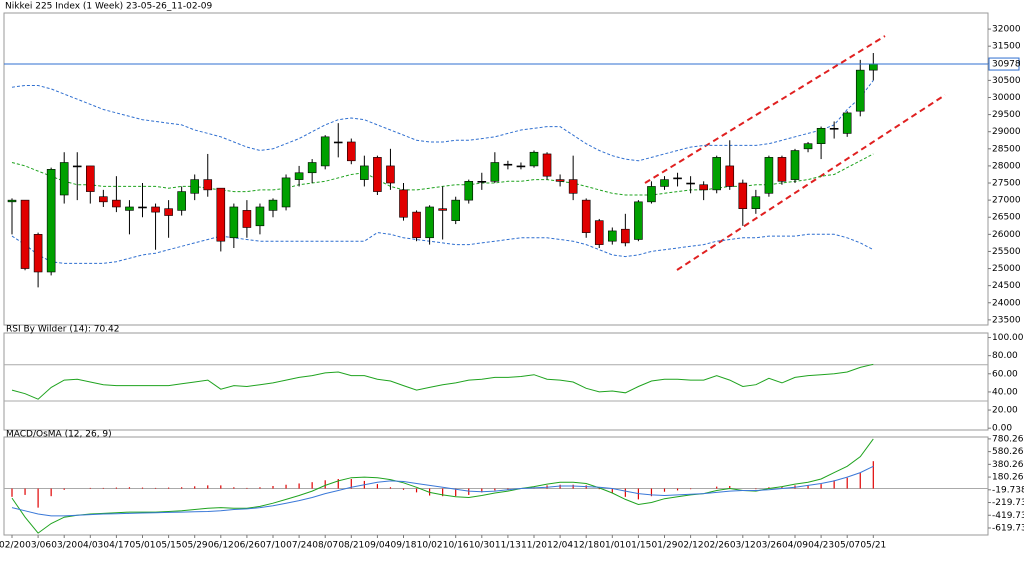  What do you see at coordinates (1005, 374) in the screenshot?
I see `y-tick-label: 60.00` at bounding box center [1005, 374].